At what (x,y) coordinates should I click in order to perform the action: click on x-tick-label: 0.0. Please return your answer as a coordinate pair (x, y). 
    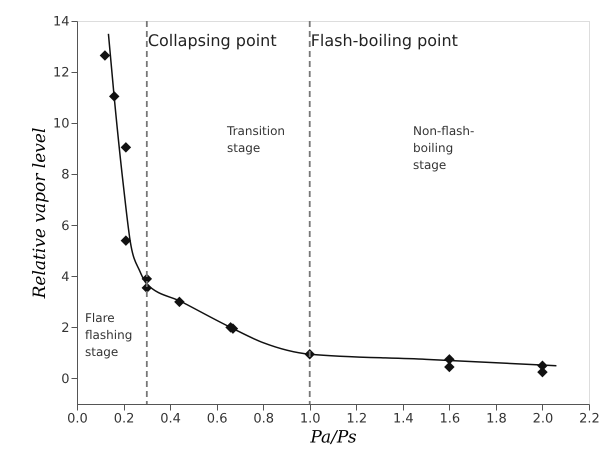
    Looking at the image, I should click on (77, 419).